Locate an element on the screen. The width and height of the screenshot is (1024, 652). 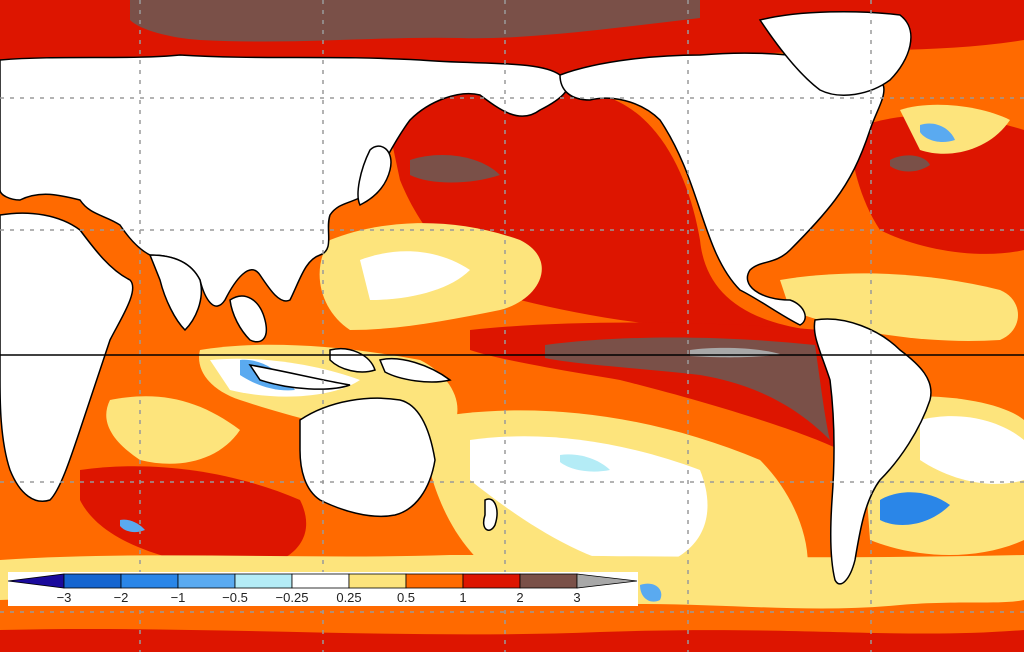
colorbar-tick-label: −1 is located at coordinates (178, 597).